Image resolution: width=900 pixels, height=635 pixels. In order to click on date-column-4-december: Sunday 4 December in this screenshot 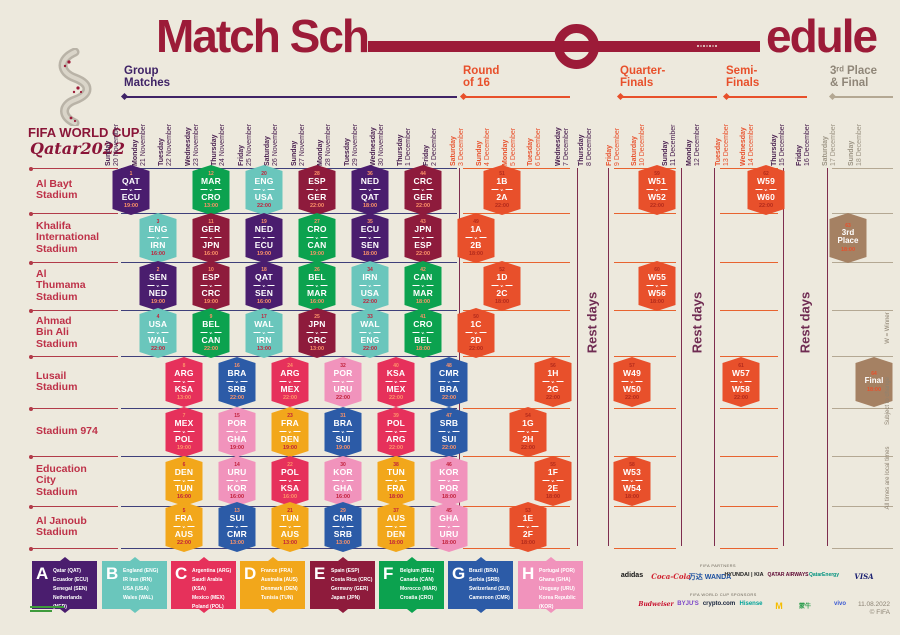, I will do `click(484, 107)`.